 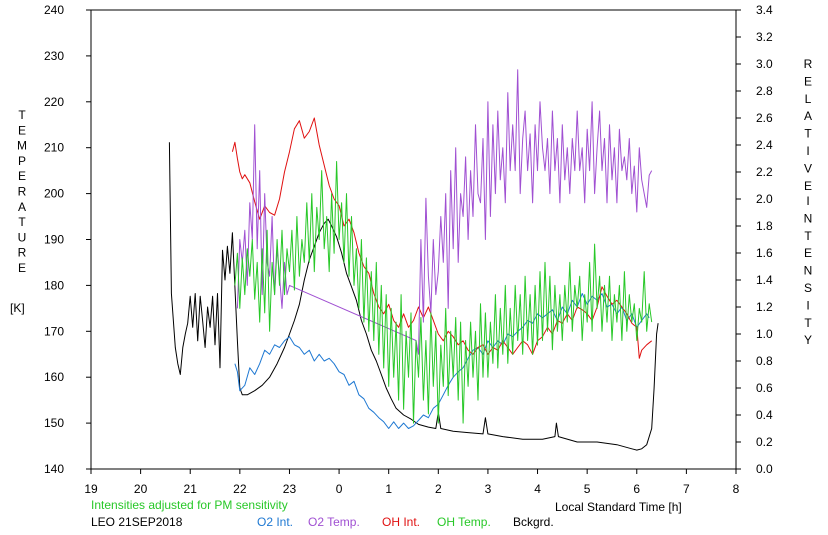 What do you see at coordinates (54, 377) in the screenshot?
I see `left-tick-label: 160` at bounding box center [54, 377].